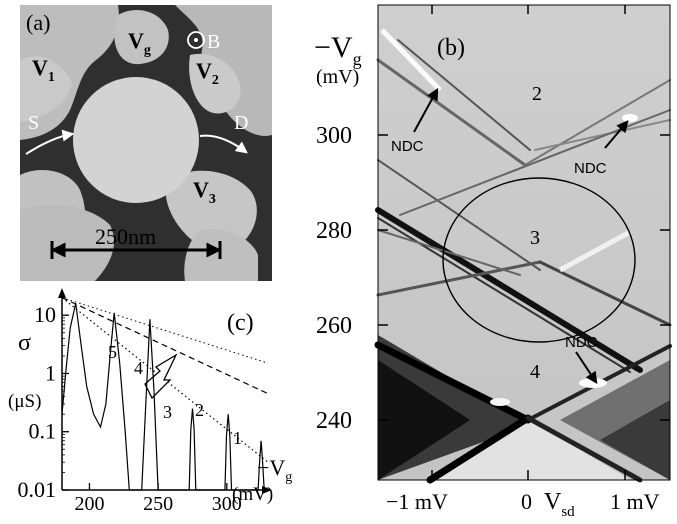 The image size is (677, 524). What do you see at coordinates (535, 372) in the screenshot?
I see `diamond-label-4: 4` at bounding box center [535, 372].